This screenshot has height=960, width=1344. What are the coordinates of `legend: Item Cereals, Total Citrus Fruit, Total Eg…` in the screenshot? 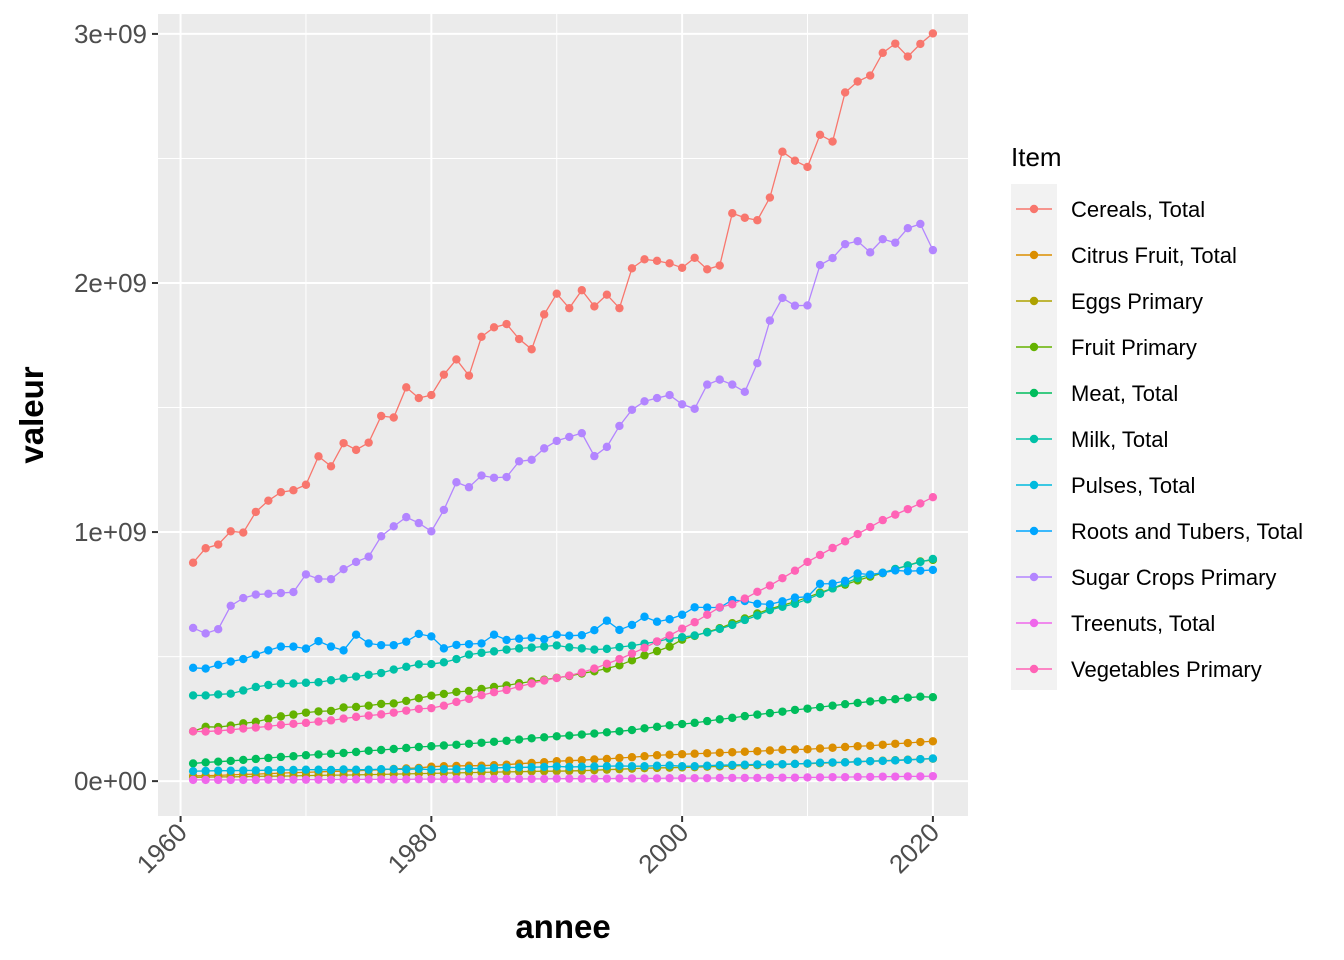 It's located at (1157, 416).